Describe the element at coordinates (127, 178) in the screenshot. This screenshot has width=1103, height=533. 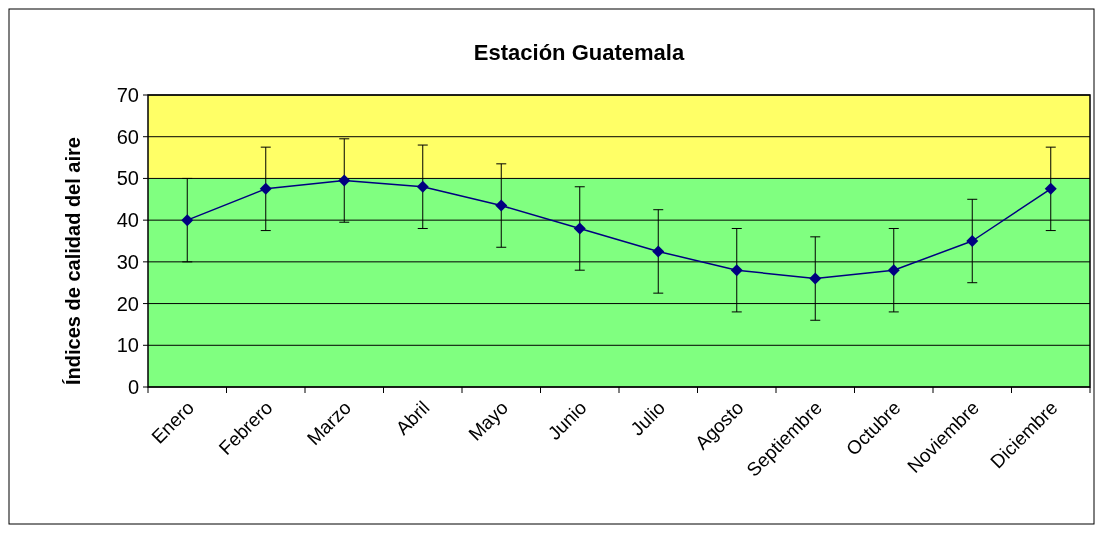
I see `y-tick-label: 50` at that location.